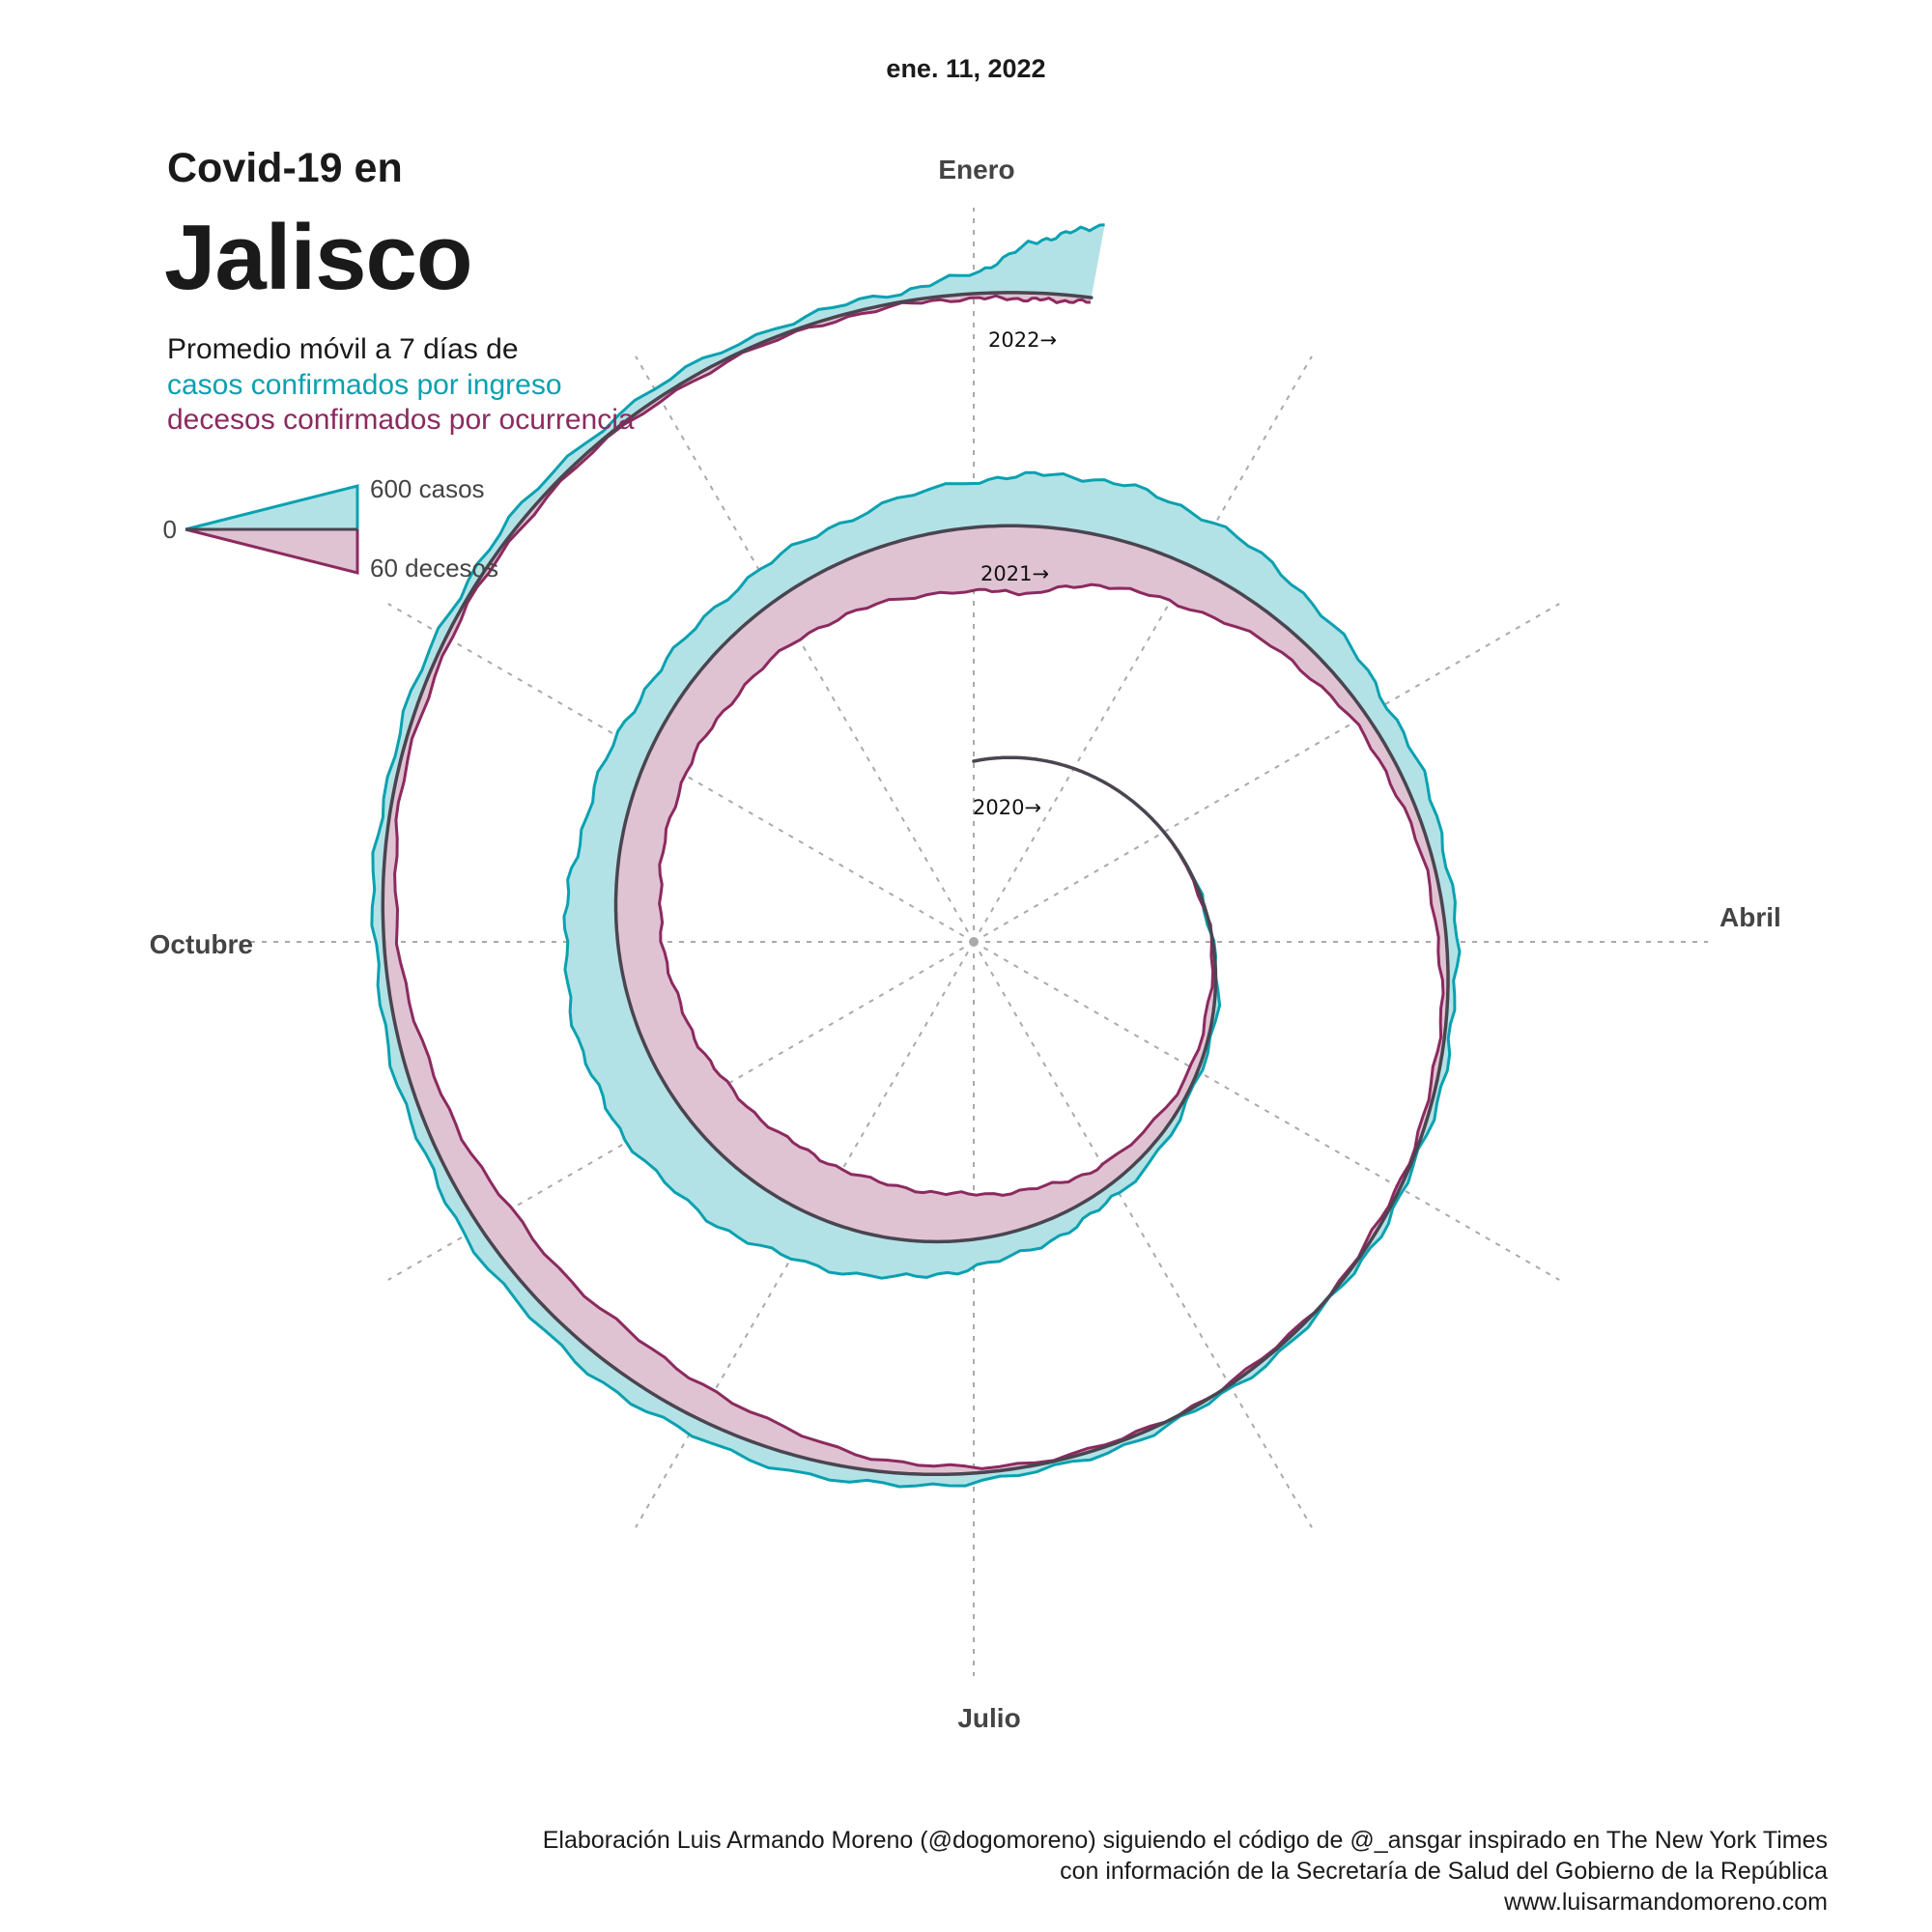 The image size is (1932, 1932). Describe the element at coordinates (1750, 917) in the screenshot. I see `month-label-abril: Abril` at that location.